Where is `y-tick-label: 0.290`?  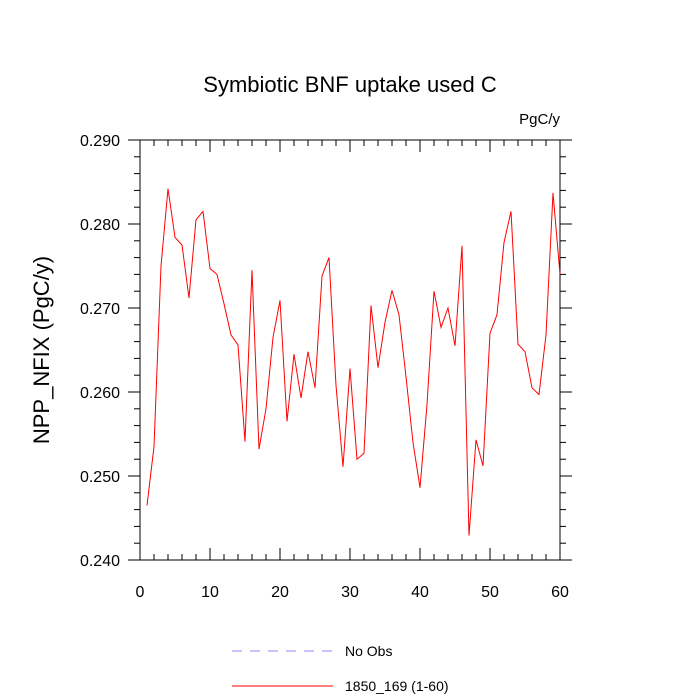
y-tick-label: 0.290 is located at coordinates (100, 141).